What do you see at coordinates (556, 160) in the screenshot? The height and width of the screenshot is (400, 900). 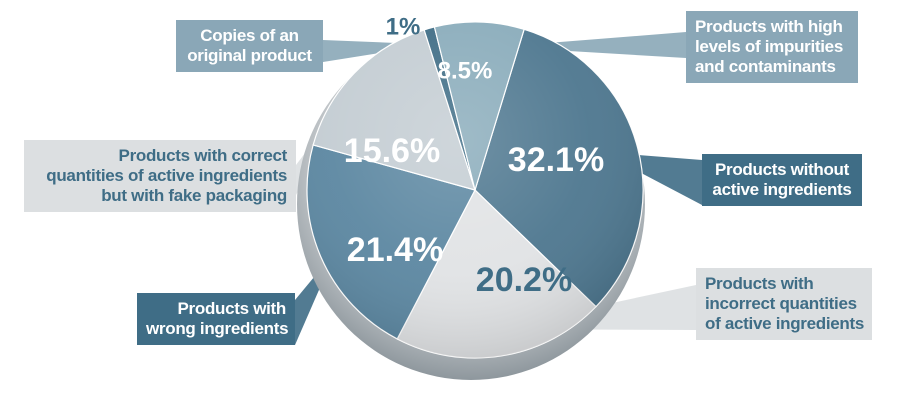 I see `slice-value-label-1: 32.1%` at bounding box center [556, 160].